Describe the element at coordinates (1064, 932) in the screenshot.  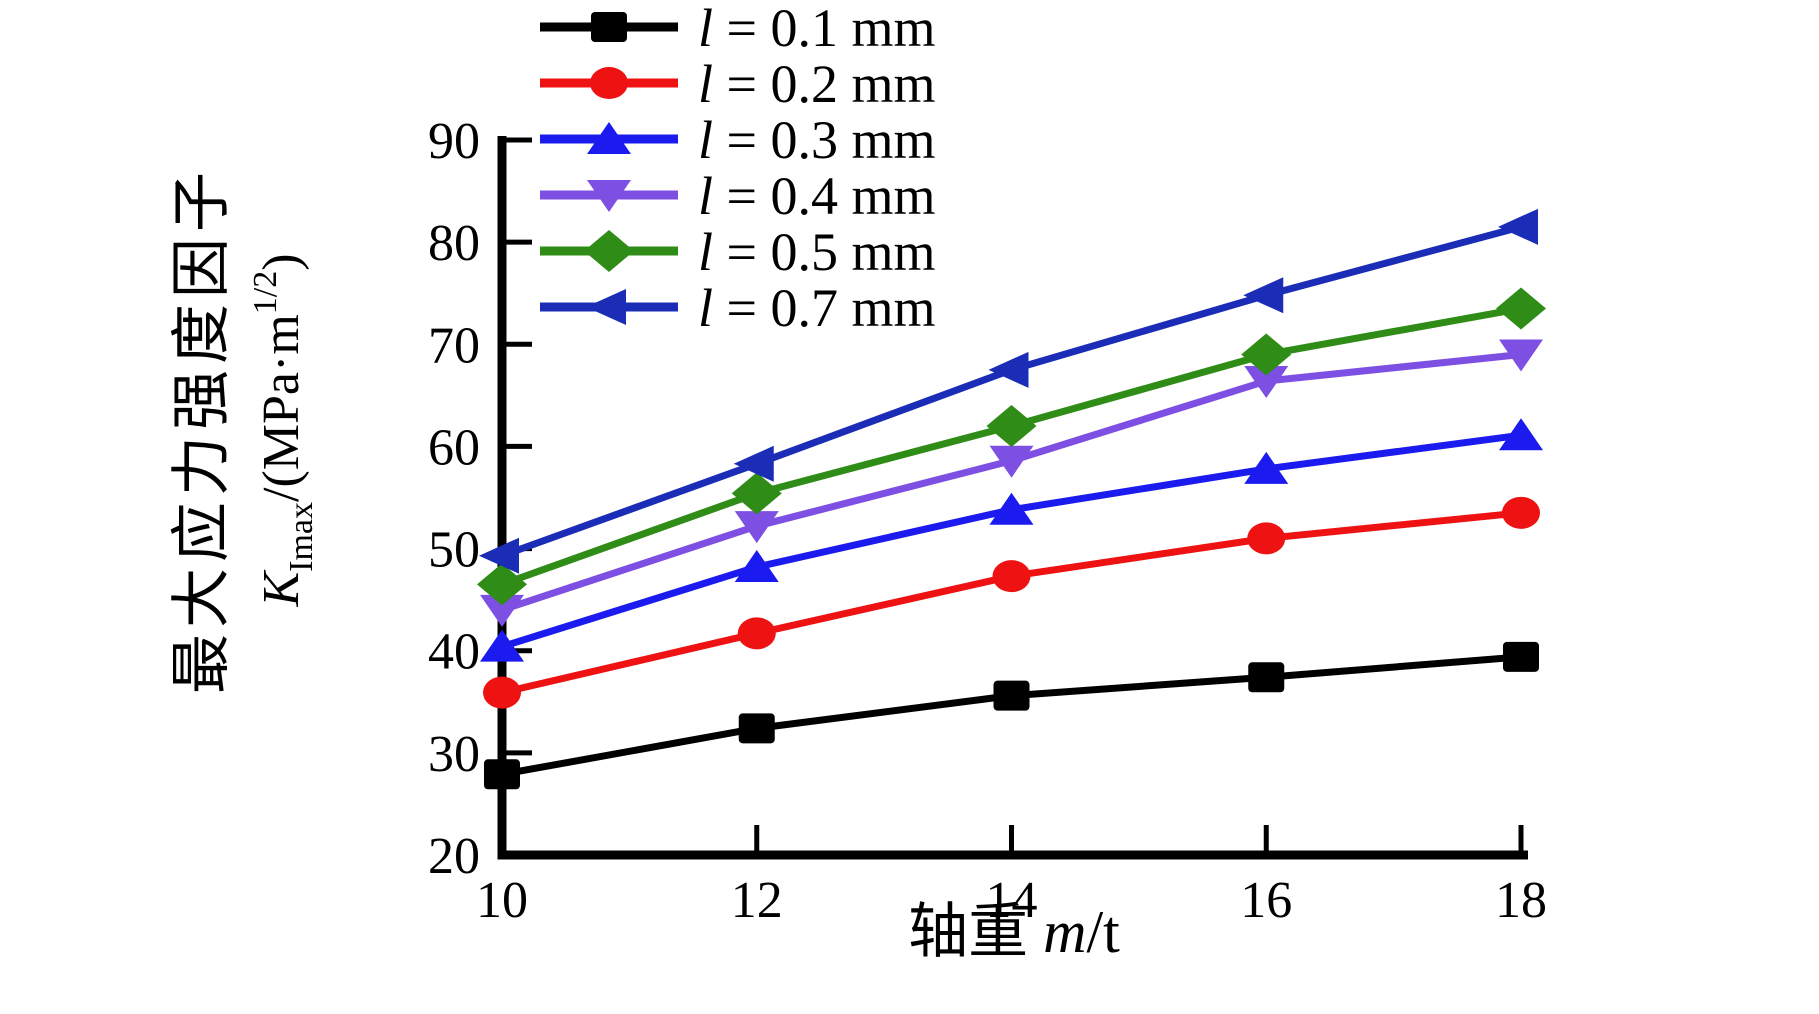
I see `x-label-var: m` at that location.